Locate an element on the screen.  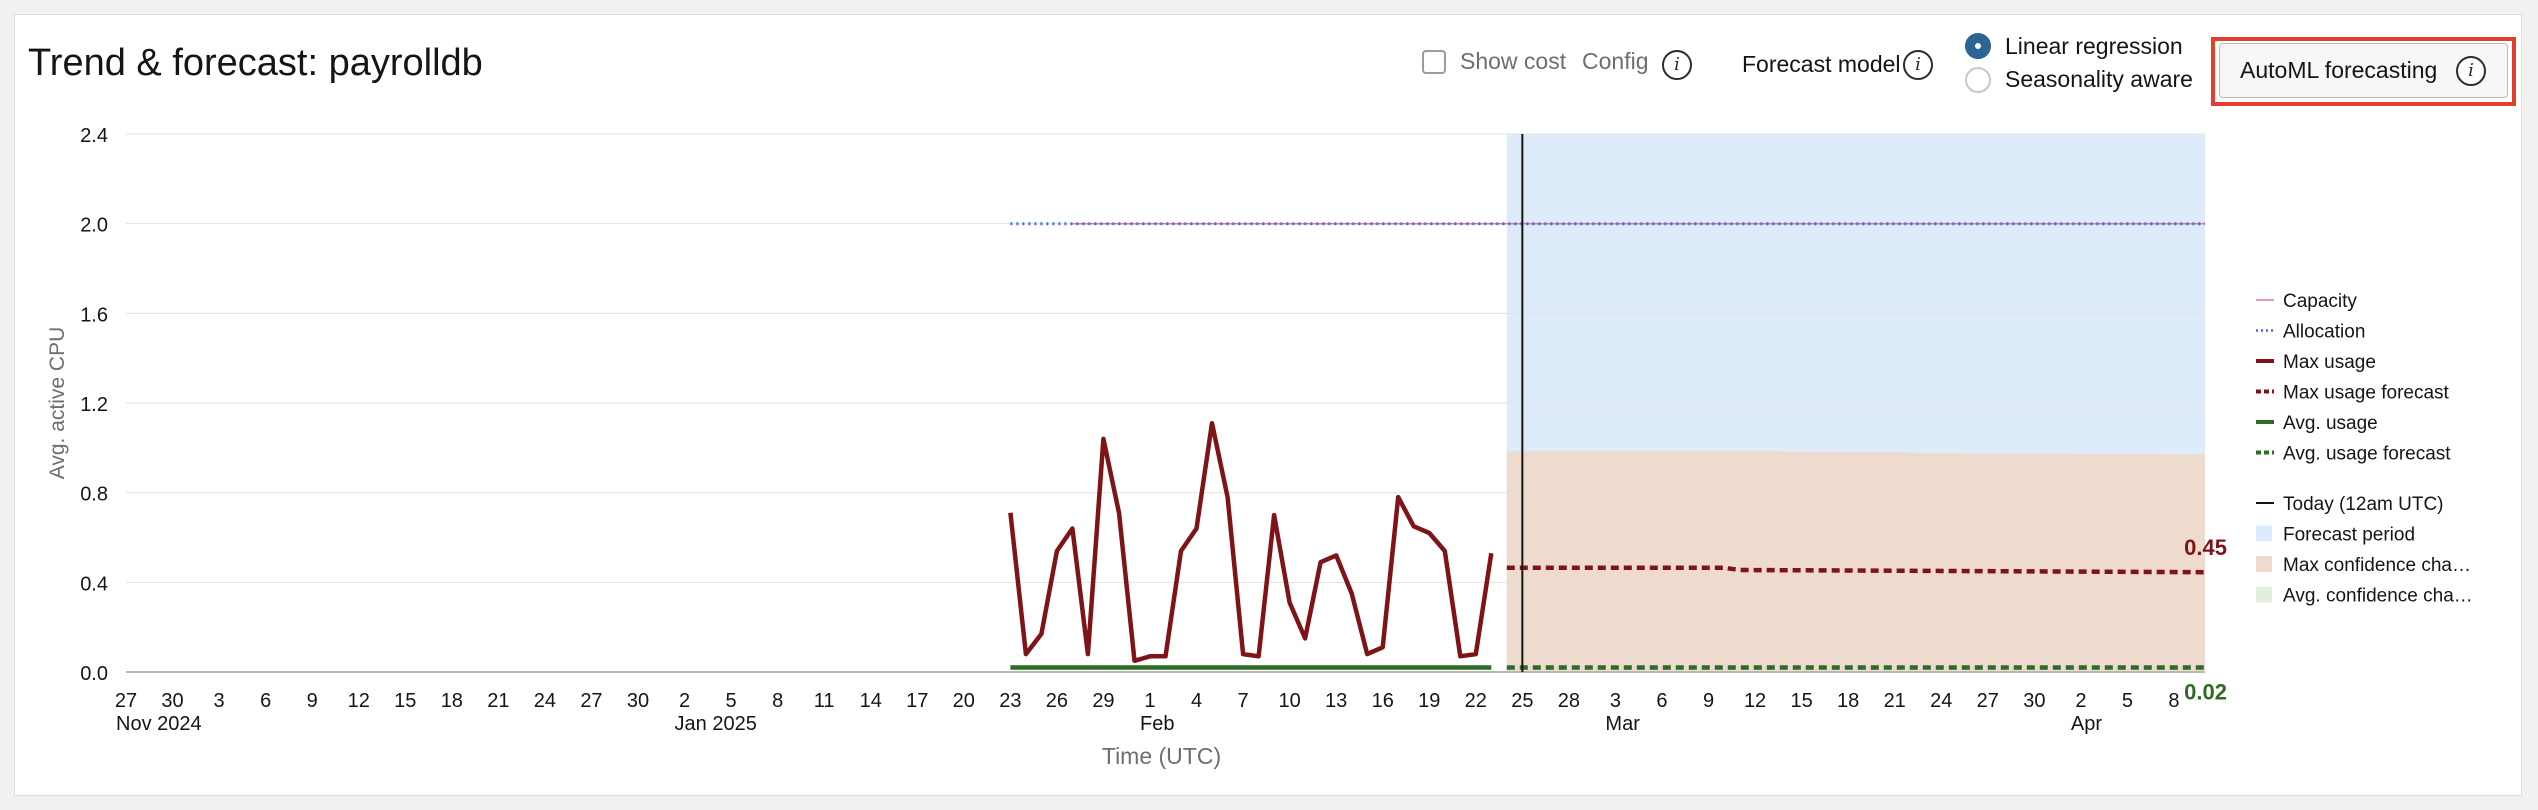
x-tick-label: 19 is located at coordinates (1429, 701).